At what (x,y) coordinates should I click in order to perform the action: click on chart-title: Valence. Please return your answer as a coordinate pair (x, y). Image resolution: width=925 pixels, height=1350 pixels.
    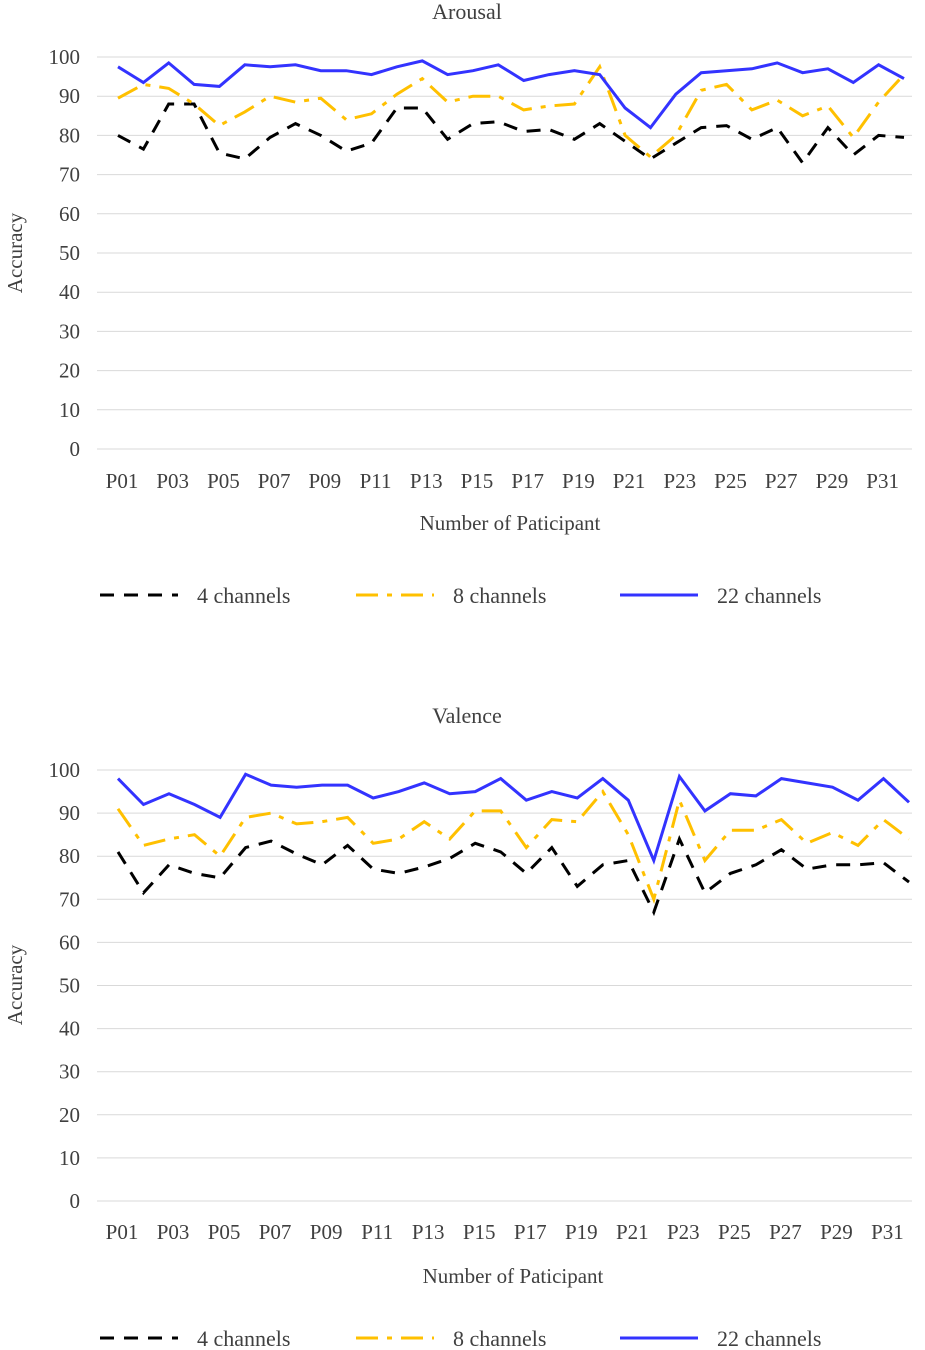
    Looking at the image, I should click on (467, 715).